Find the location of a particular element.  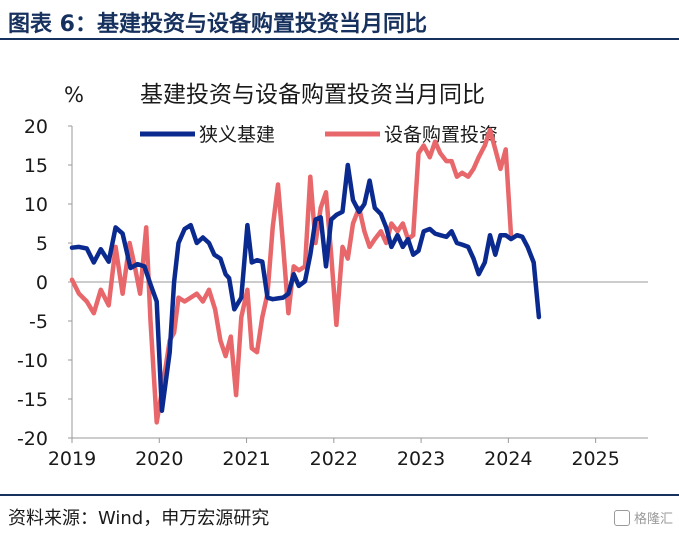

x-tick-label: 2021 is located at coordinates (246, 459).